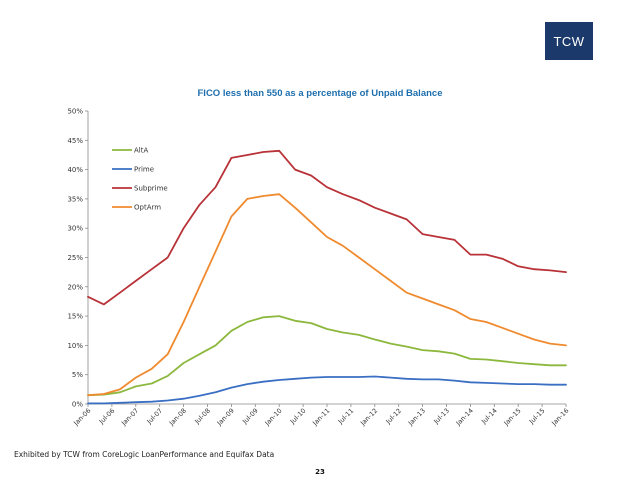 The height and width of the screenshot is (495, 640). What do you see at coordinates (147, 208) in the screenshot?
I see `legend-label: OptArm` at bounding box center [147, 208].